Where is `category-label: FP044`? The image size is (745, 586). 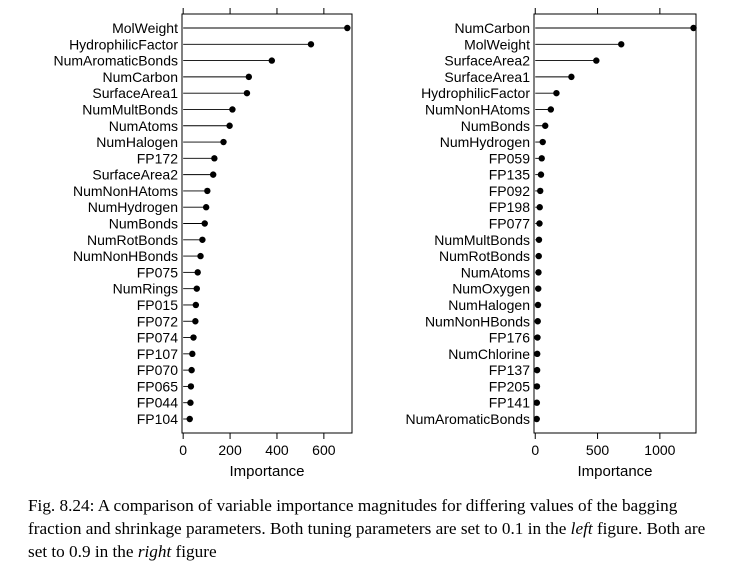 category-label: FP044 is located at coordinates (157, 403).